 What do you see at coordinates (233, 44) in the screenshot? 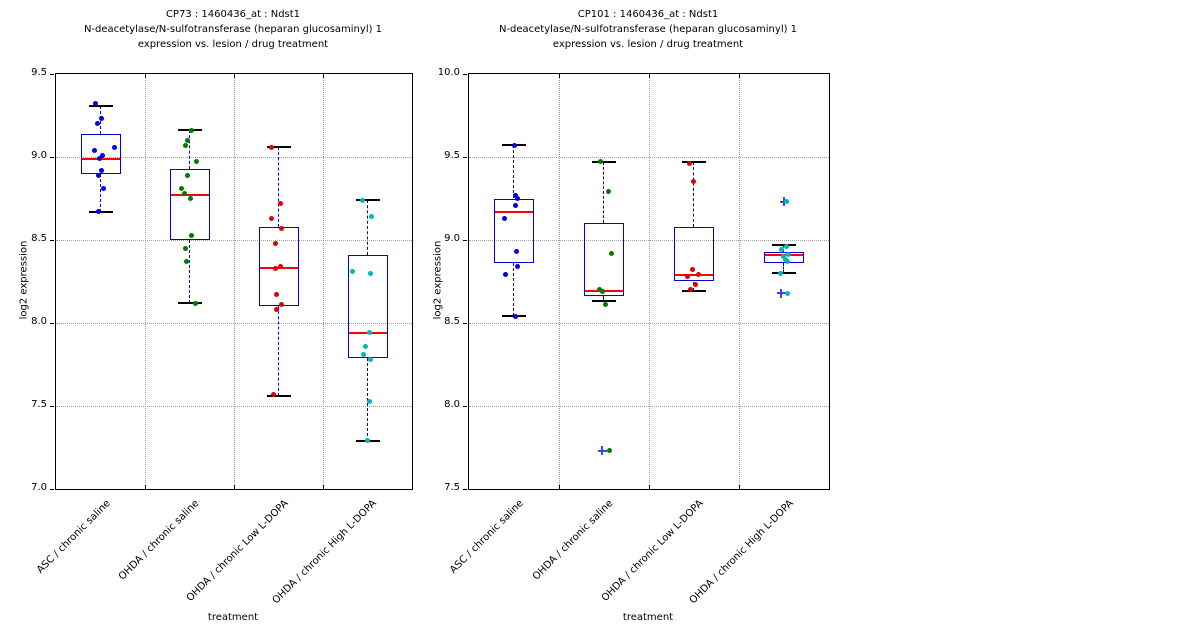
I see `title-line-3: expression vs. lesion / drug treatment` at bounding box center [233, 44].